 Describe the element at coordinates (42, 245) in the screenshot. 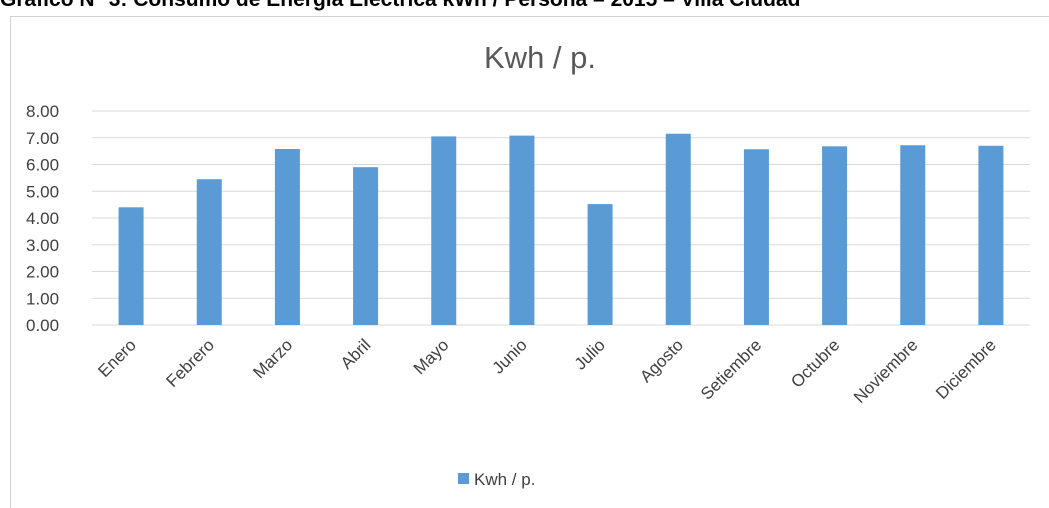

I see `y-tick-label: 3.00` at that location.